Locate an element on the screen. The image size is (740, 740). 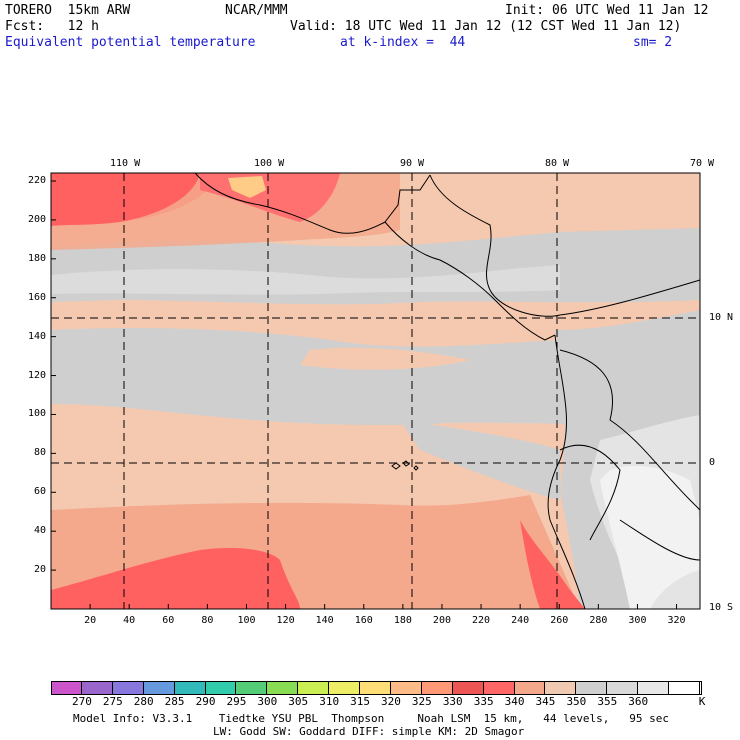
x-tick-label: 320 is located at coordinates (676, 620).